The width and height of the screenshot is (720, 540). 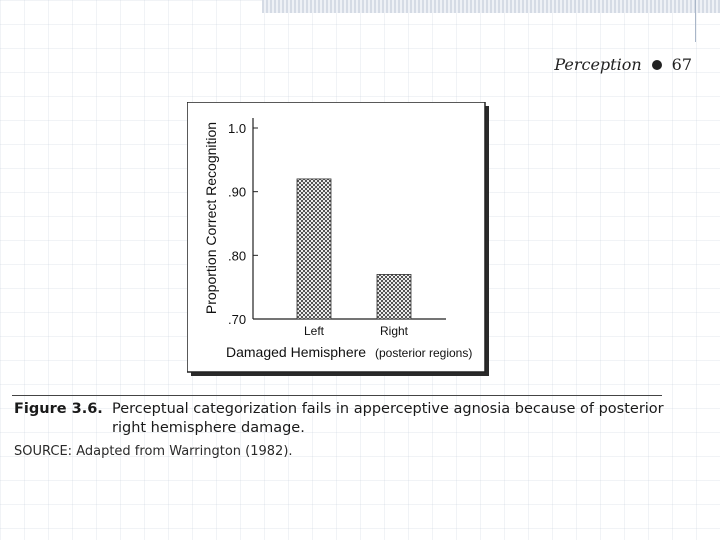 I want to click on y-tick-label: .70, so click(x=237, y=319).